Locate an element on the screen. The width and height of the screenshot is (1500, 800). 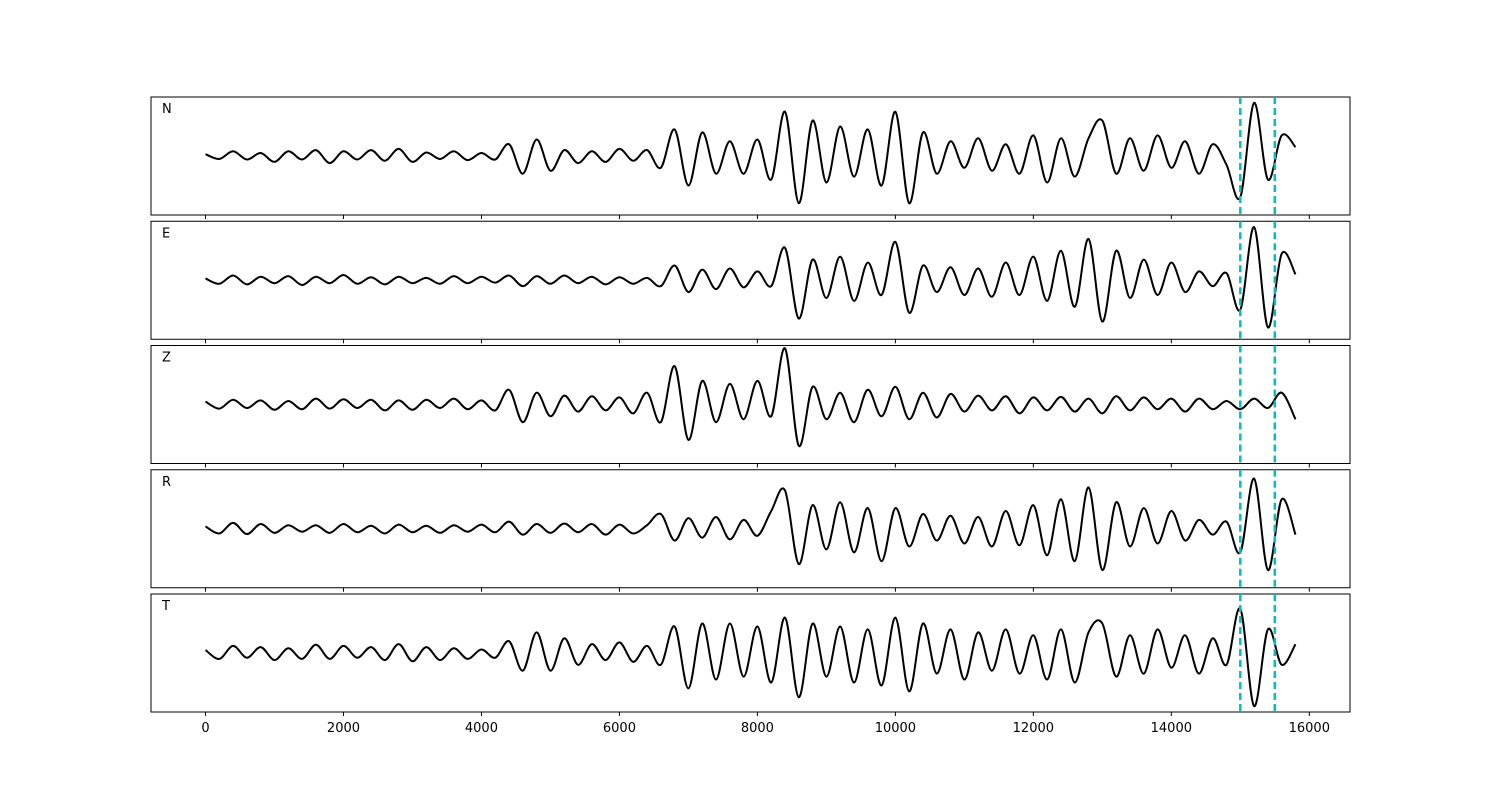
x-tick-label: 16000 is located at coordinates (1309, 728).